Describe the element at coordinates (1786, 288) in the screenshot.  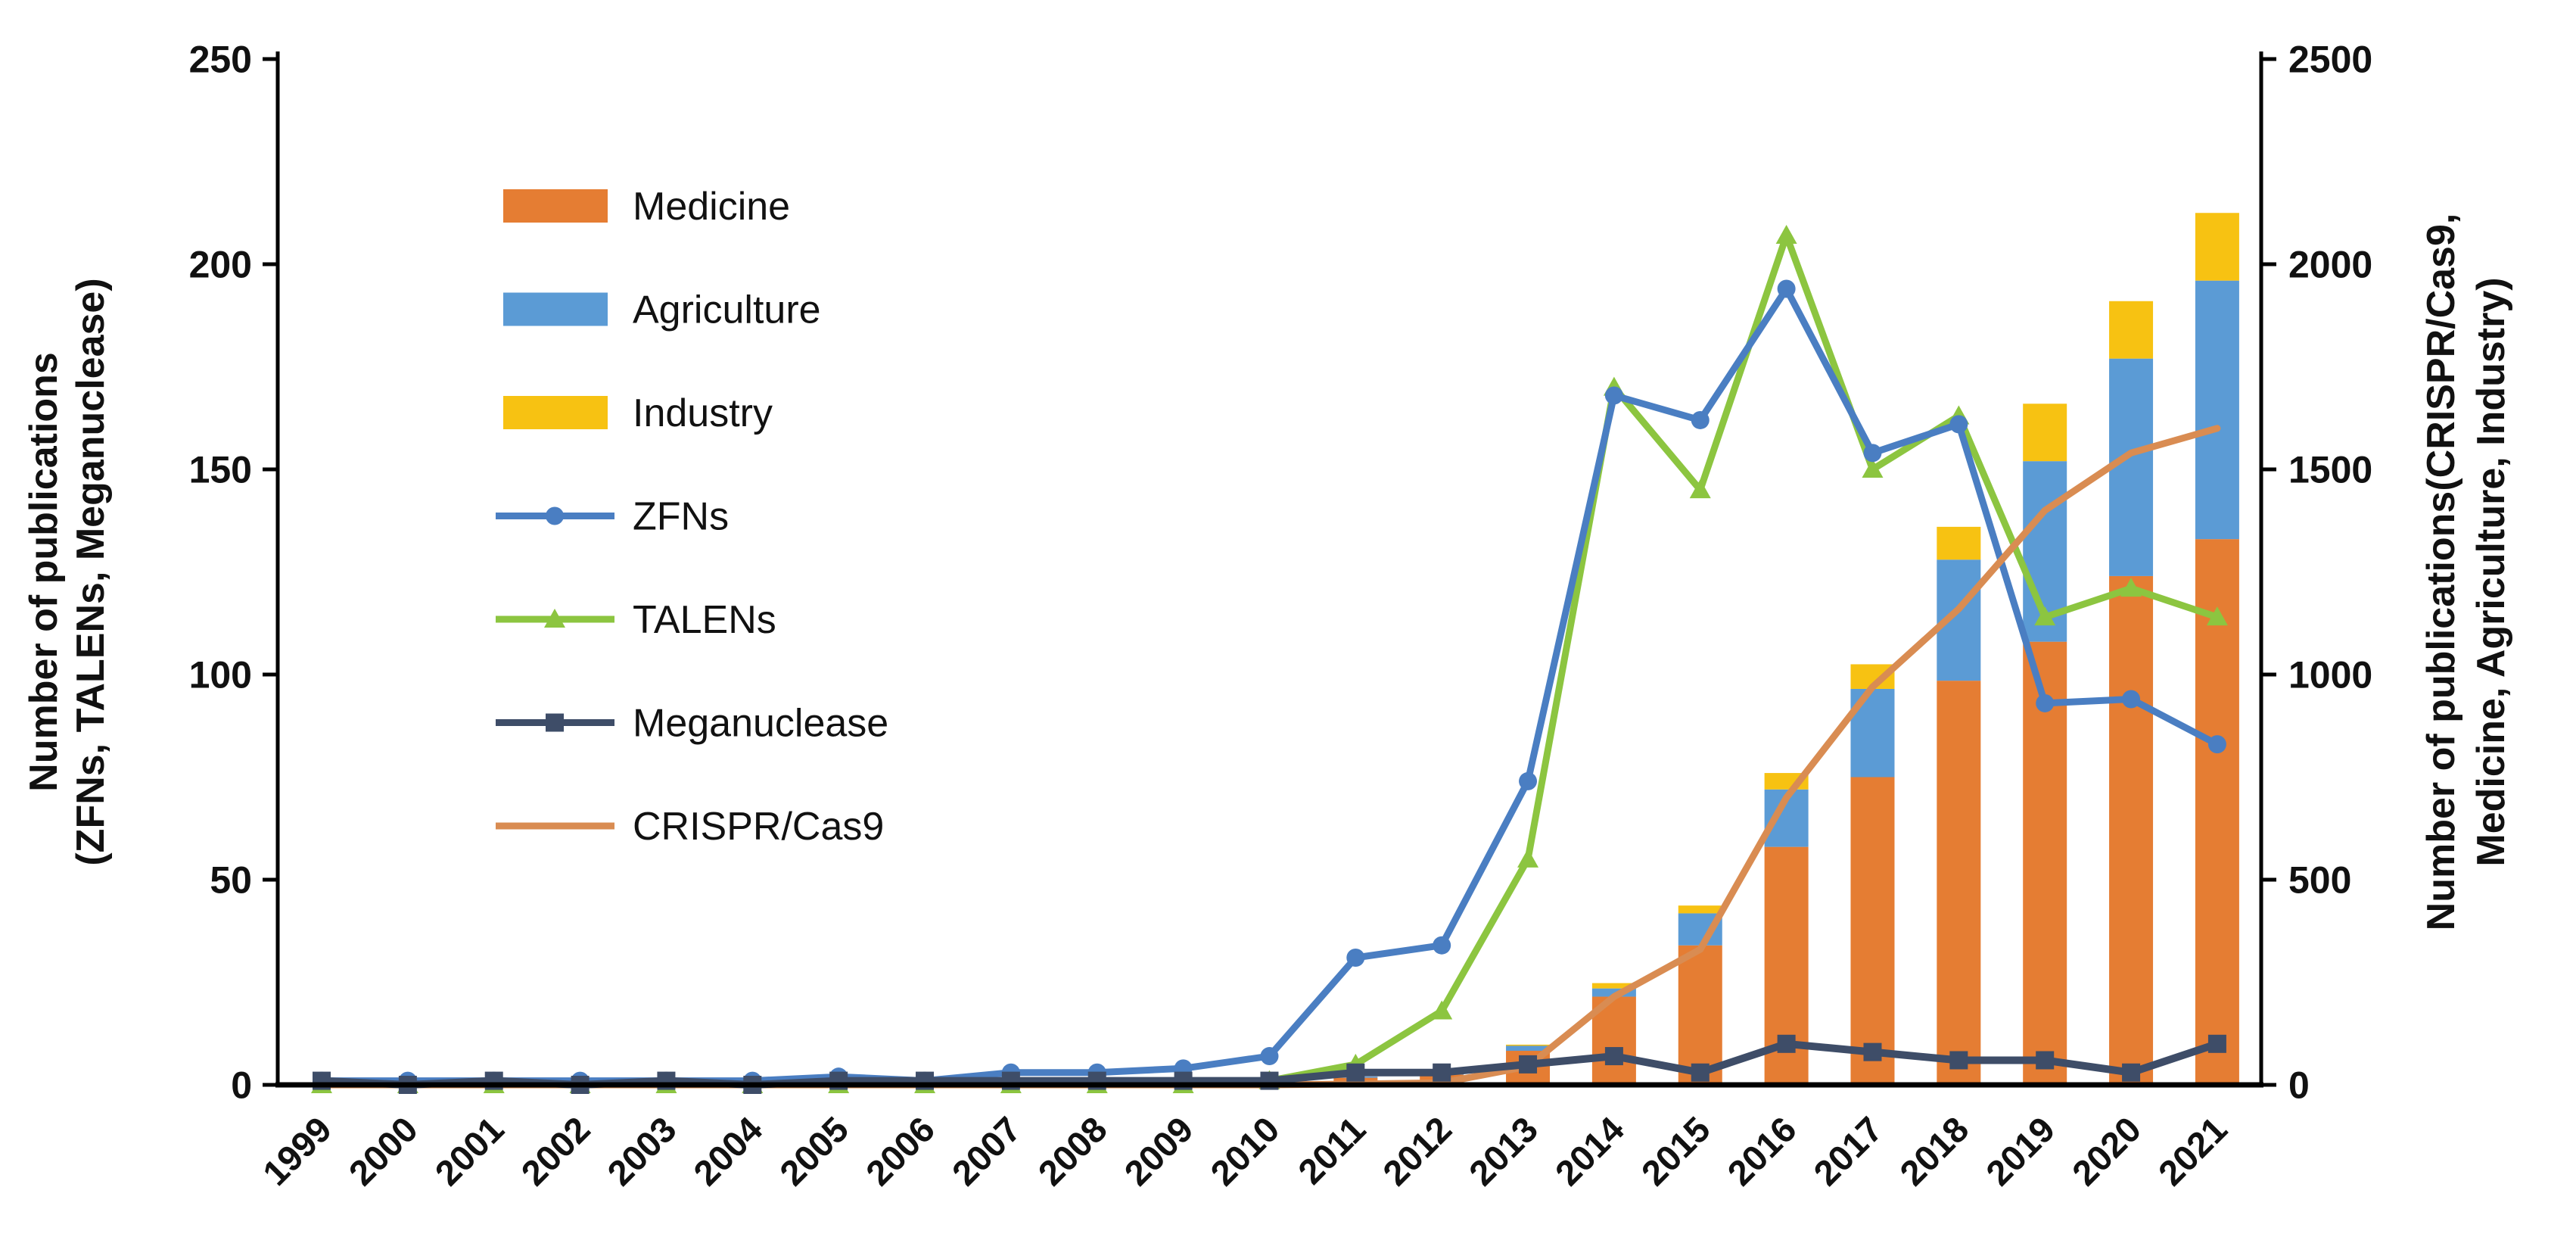
I see `marker-circle-zfns-2016` at that location.